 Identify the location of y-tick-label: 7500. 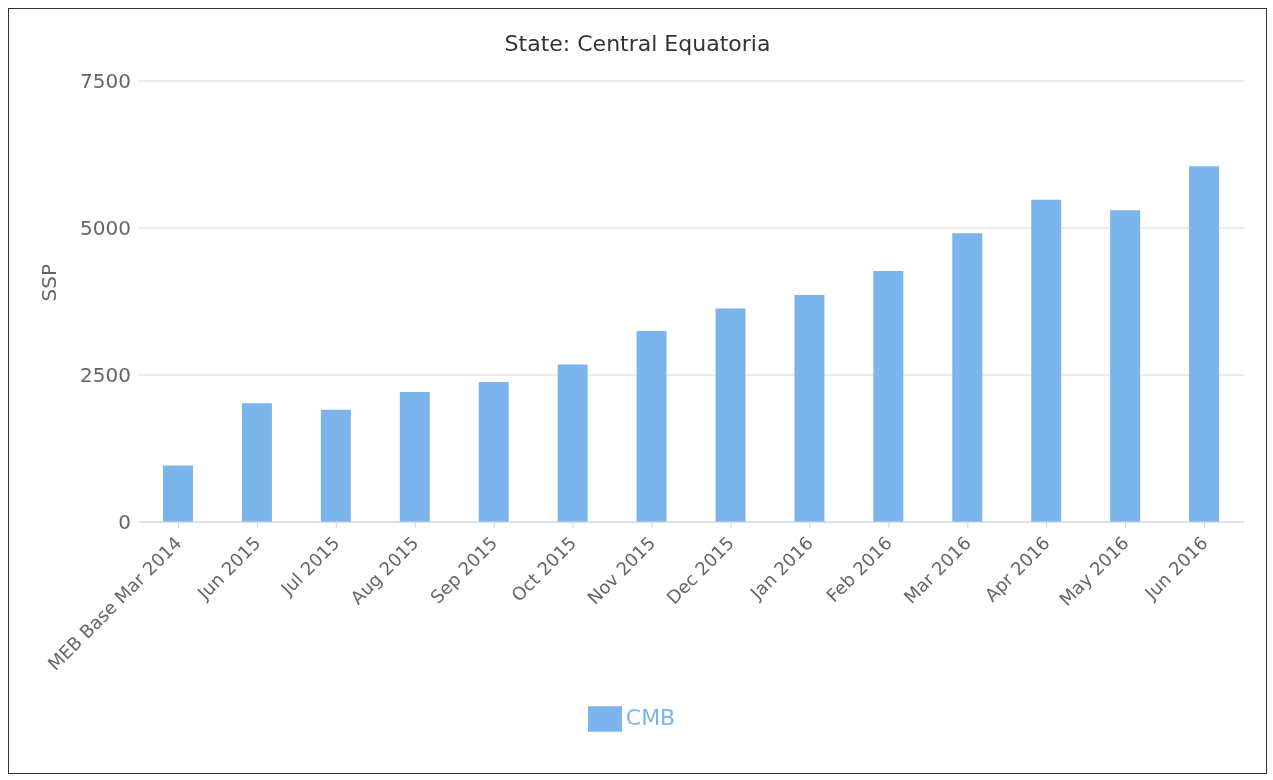
(105, 81).